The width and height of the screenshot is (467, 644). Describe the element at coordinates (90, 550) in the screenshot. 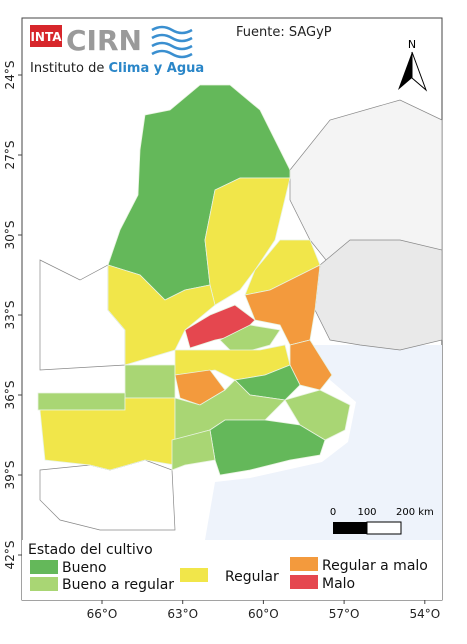

I see `legend-title: Estado del cultivo` at that location.